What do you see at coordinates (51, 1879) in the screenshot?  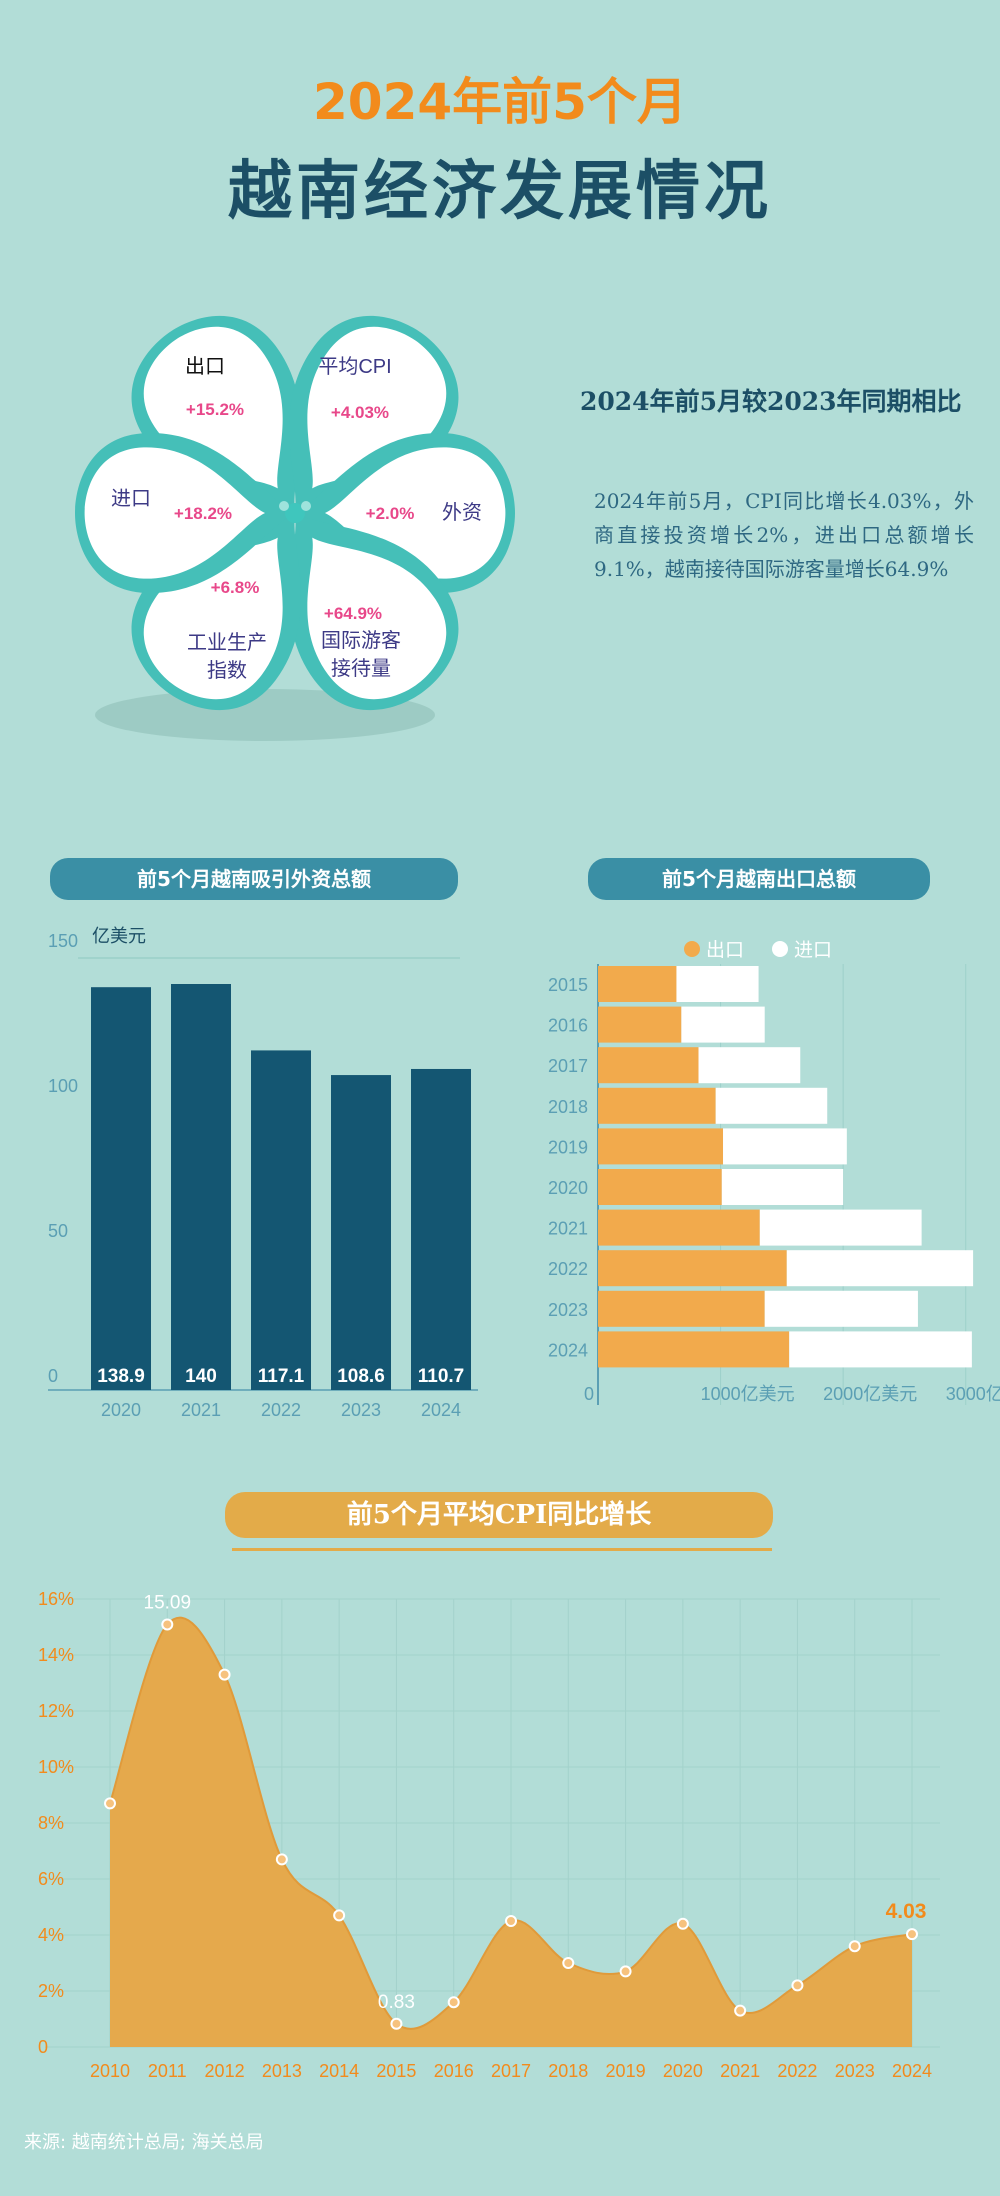 I see `cpi-y-tick: 6%` at bounding box center [51, 1879].